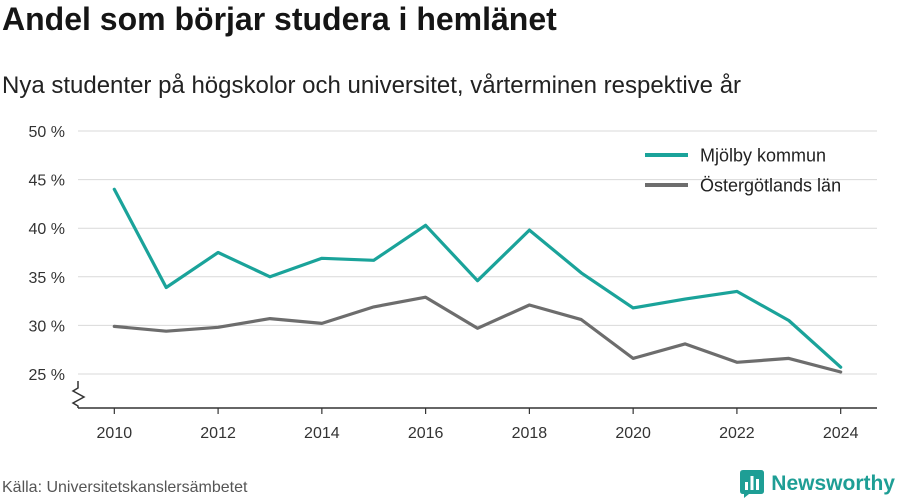 This screenshot has width=900, height=500. What do you see at coordinates (270, 319) in the screenshot?
I see `data-point-ostergotlands-lan-2013` at bounding box center [270, 319].